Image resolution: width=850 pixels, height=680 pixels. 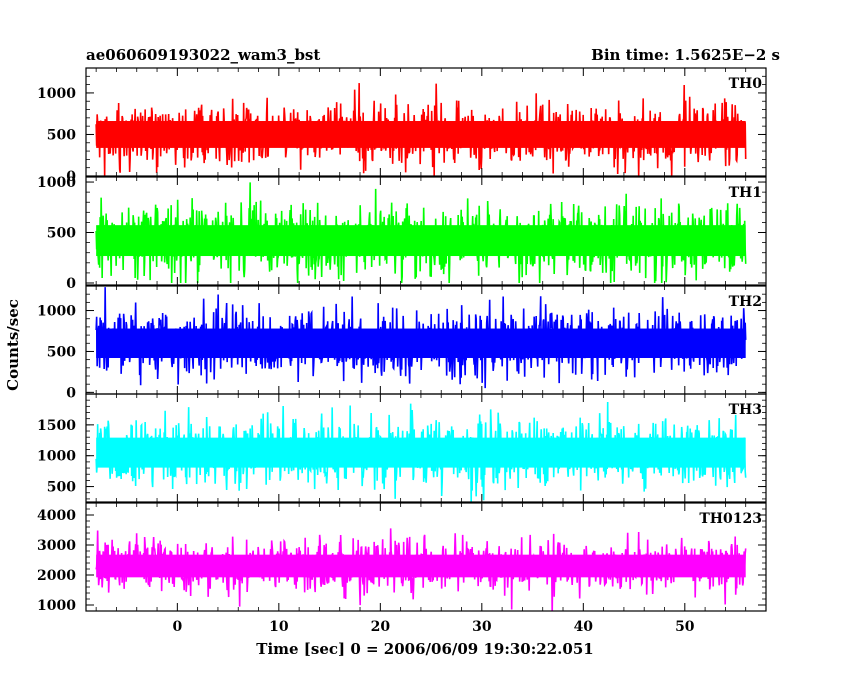 I want to click on series-th0-core, so click(x=421, y=134).